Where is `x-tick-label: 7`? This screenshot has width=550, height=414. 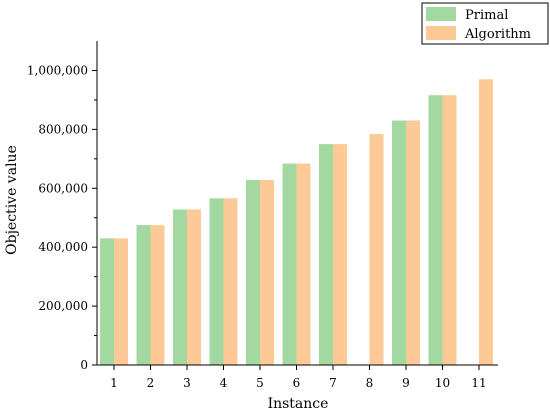 x-tick-label: 7 is located at coordinates (333, 383).